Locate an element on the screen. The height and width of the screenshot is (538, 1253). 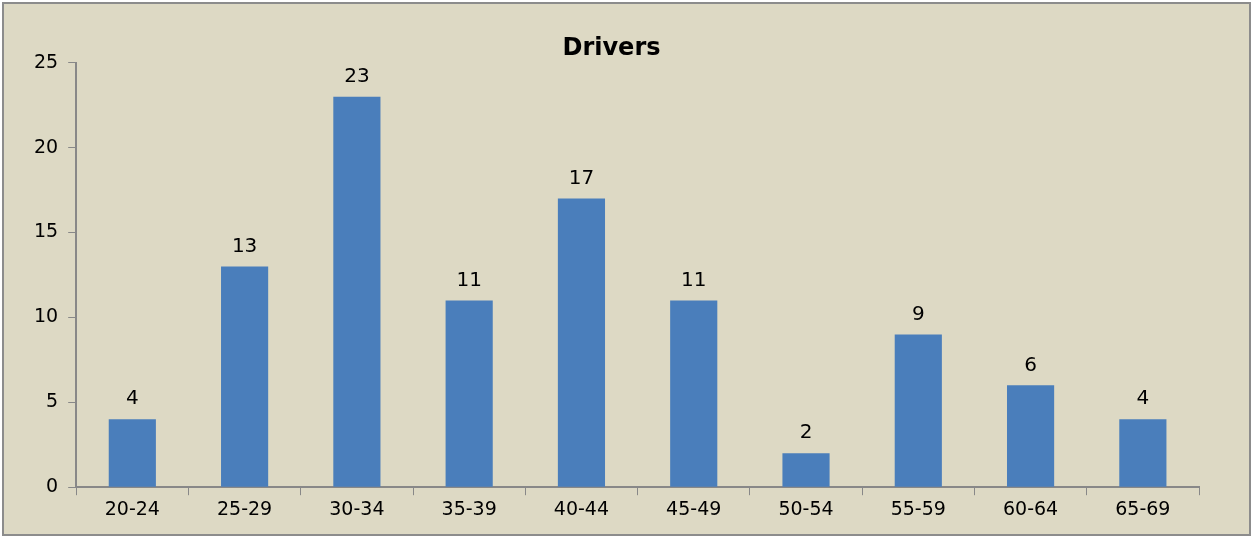
x-tick-label: 65-69 is located at coordinates (1143, 507).